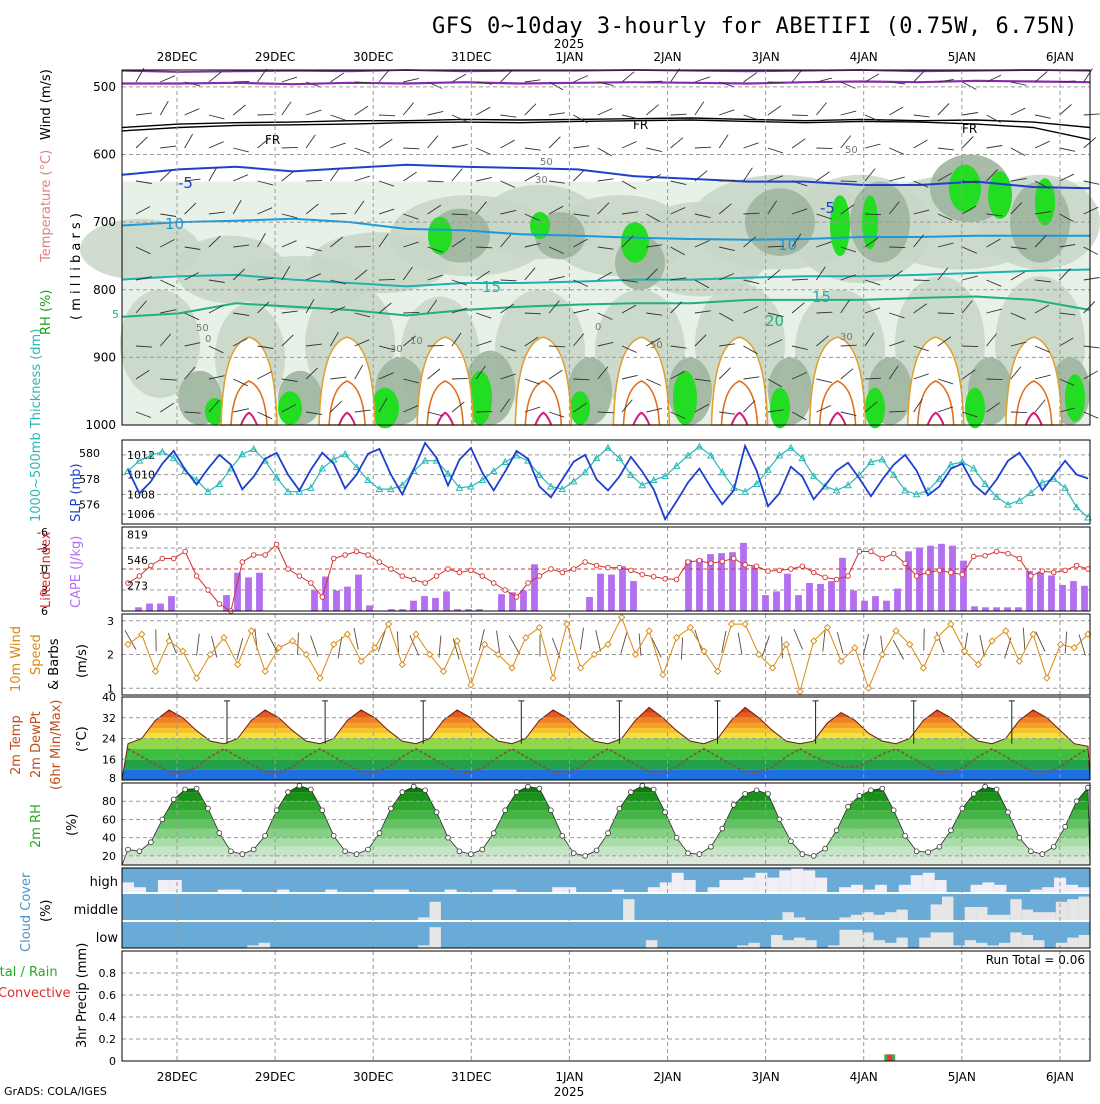 This screenshot has width=1100, height=1104. I want to click on ylabel-lifted: Lifted Index, so click(46, 569).